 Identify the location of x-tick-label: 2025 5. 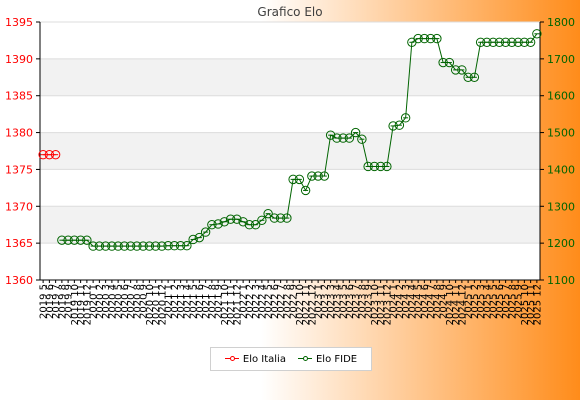
(494, 301).